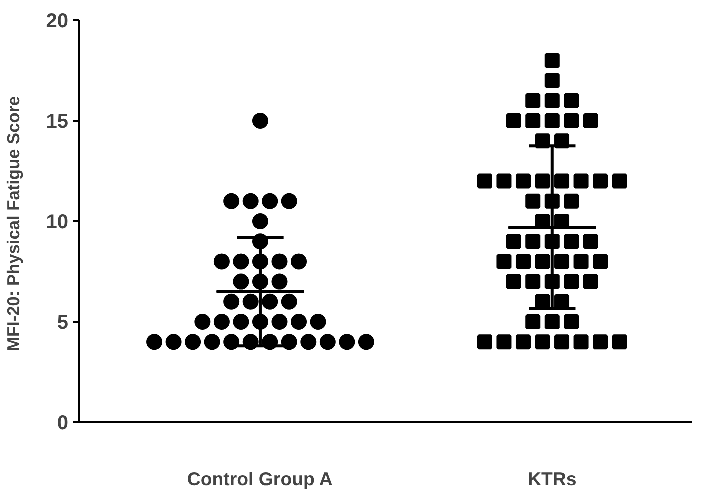 This screenshot has height=492, width=712. Describe the element at coordinates (13, 224) in the screenshot. I see `y-axis-title: MFI-20: Physical Fatigue Score` at that location.